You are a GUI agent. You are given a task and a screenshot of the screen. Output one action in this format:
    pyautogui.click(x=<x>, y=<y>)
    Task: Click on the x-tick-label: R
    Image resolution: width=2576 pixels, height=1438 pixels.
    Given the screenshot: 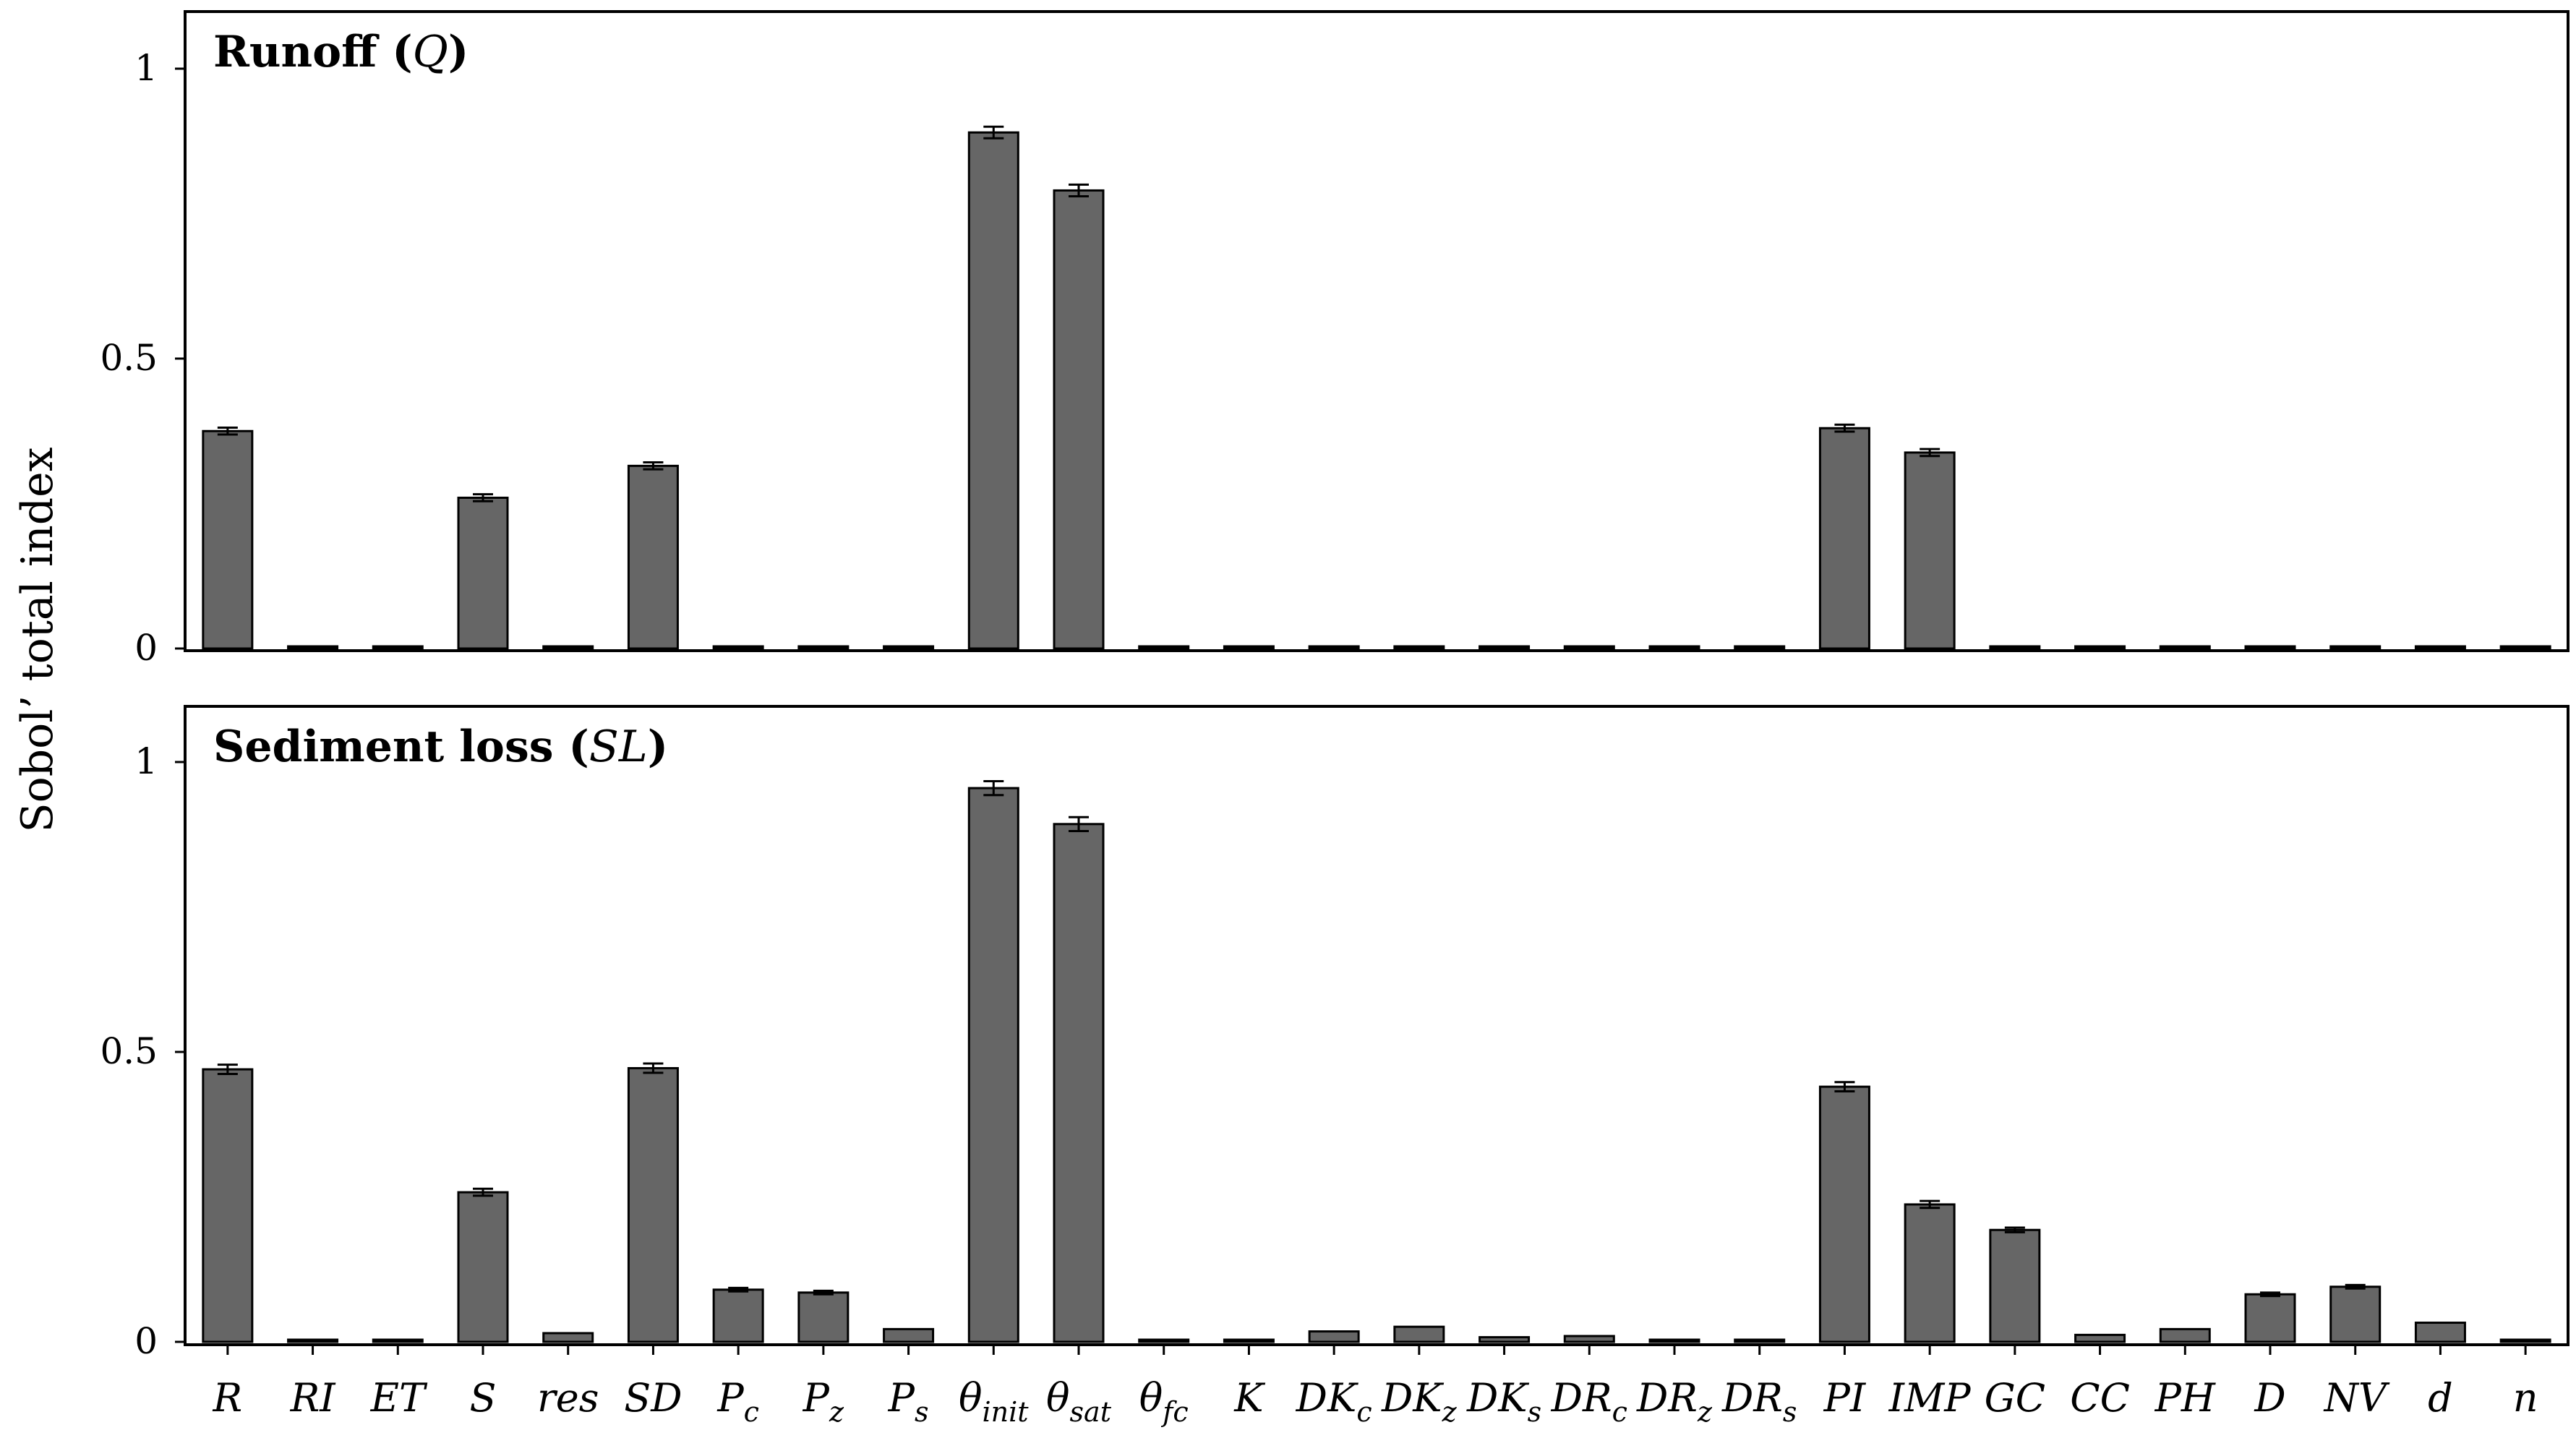 What is the action you would take?
    pyautogui.click(x=228, y=1398)
    